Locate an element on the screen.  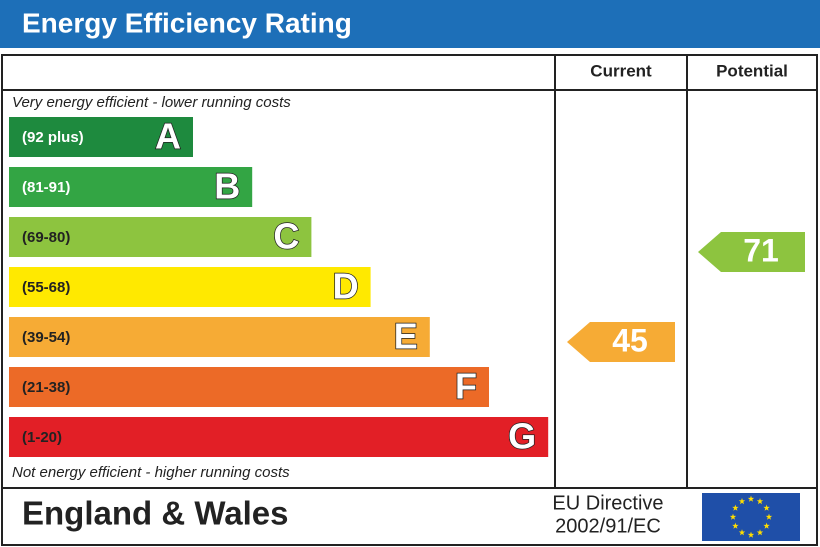
header-bar is located at coordinates (410, 24).